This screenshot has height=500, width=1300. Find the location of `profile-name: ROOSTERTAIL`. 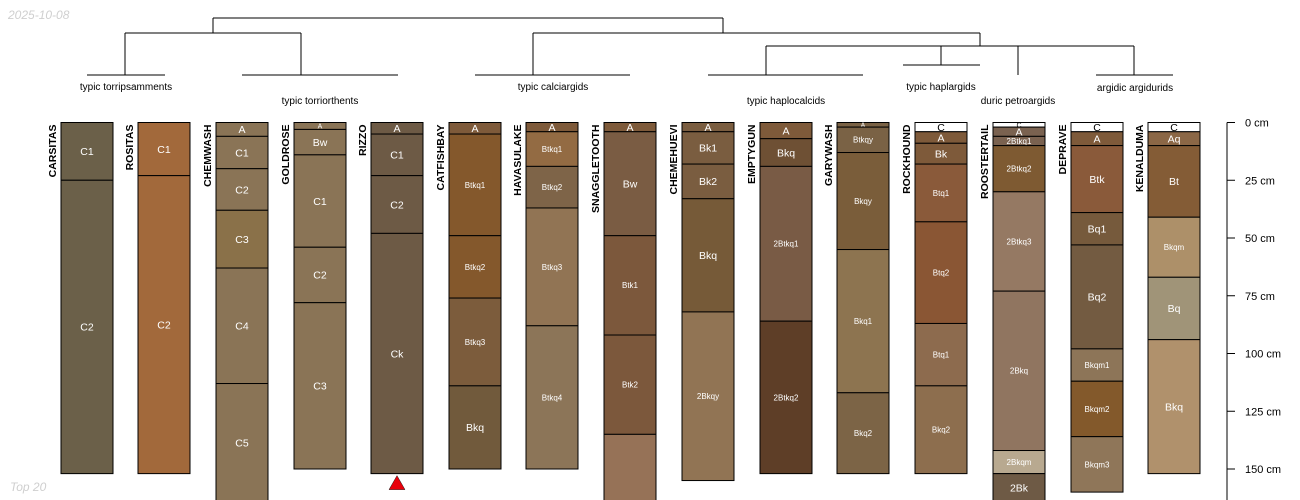

profile-name: ROOSTERTAIL is located at coordinates (985, 161).